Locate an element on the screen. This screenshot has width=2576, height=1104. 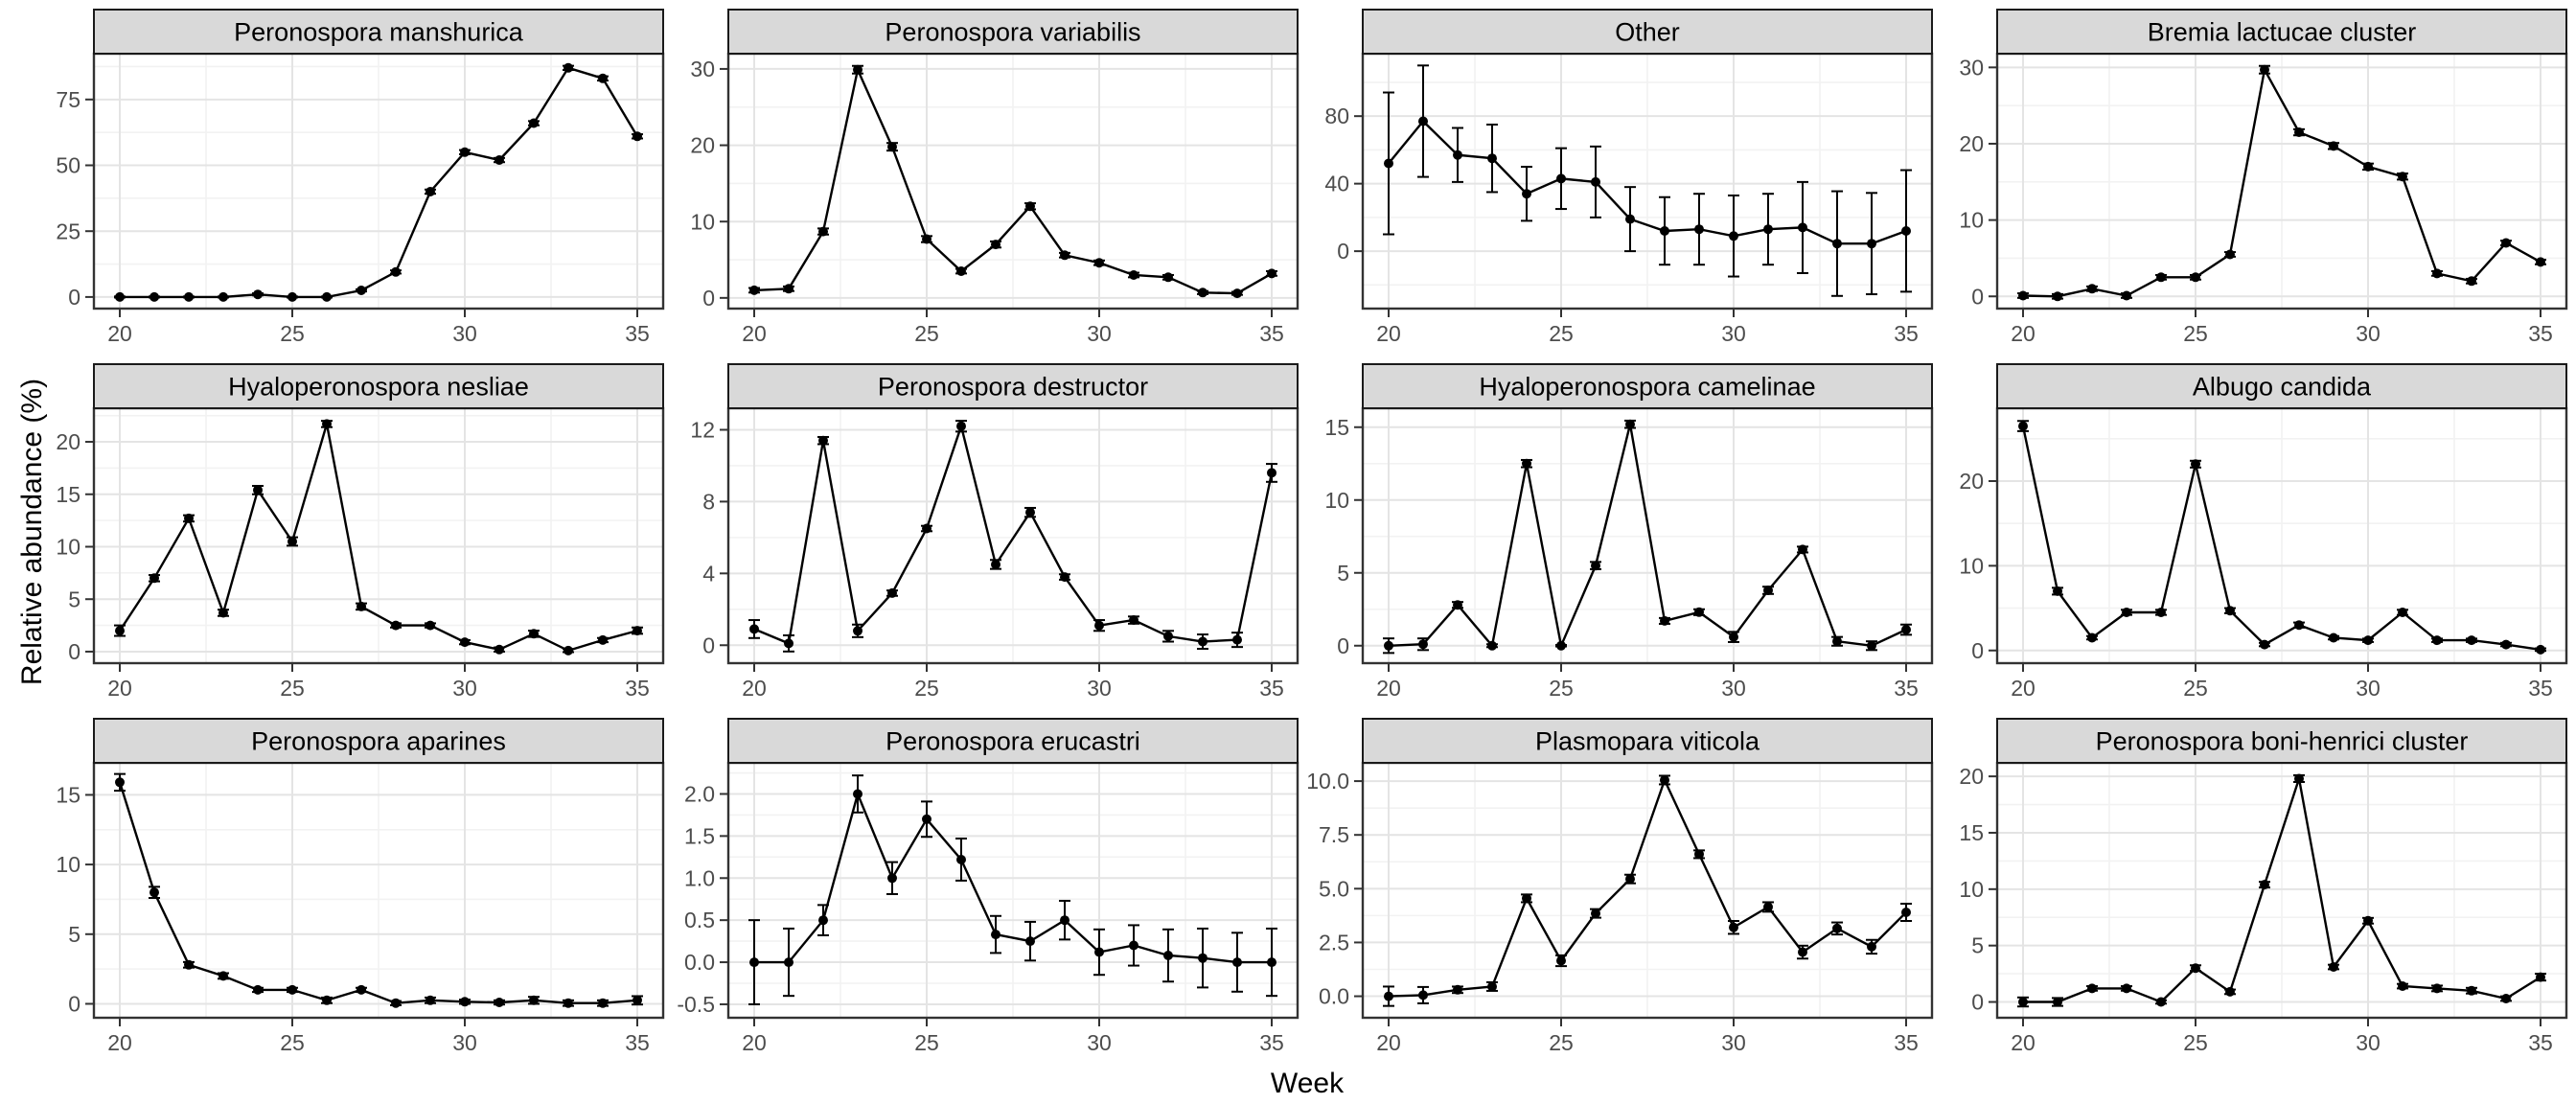
axis-tick-labels: 20 25 30 35 0 10 20 30 is located at coordinates (2255, 200).